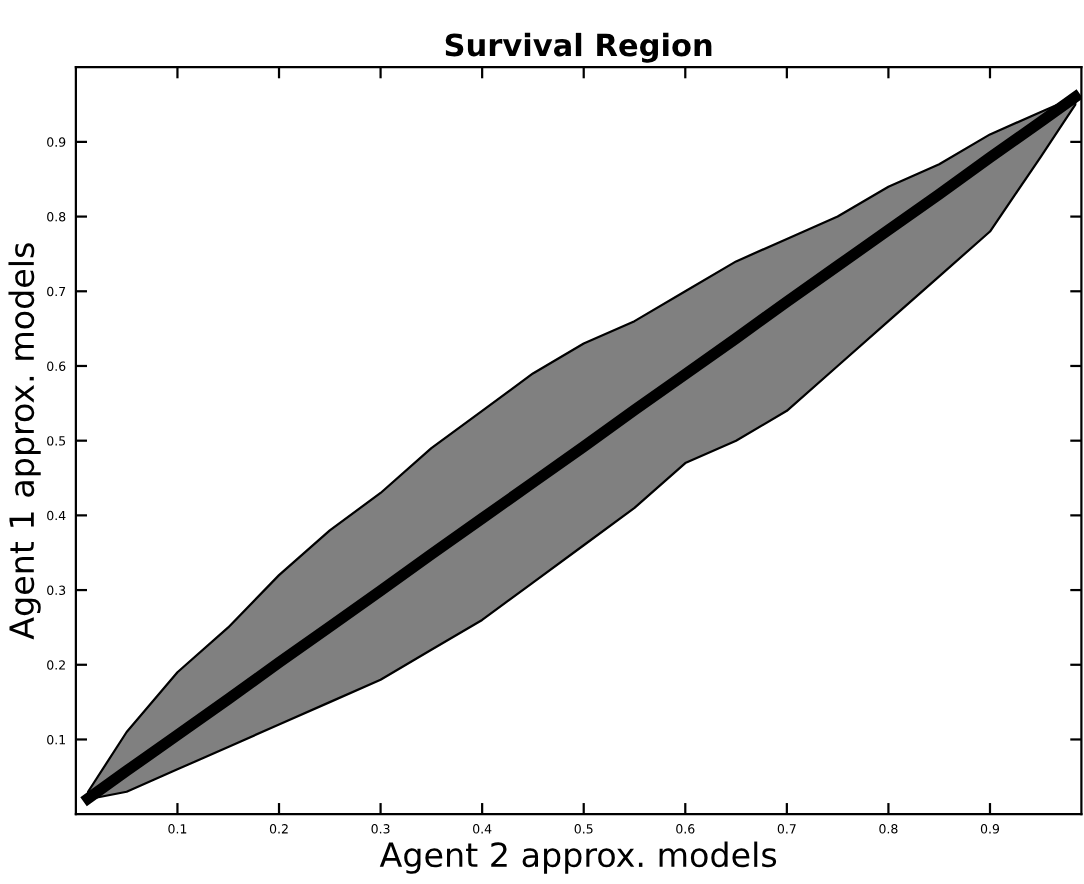 The image size is (1084, 884). I want to click on x-axis-title: Agent 2 approx. models, so click(578, 857).